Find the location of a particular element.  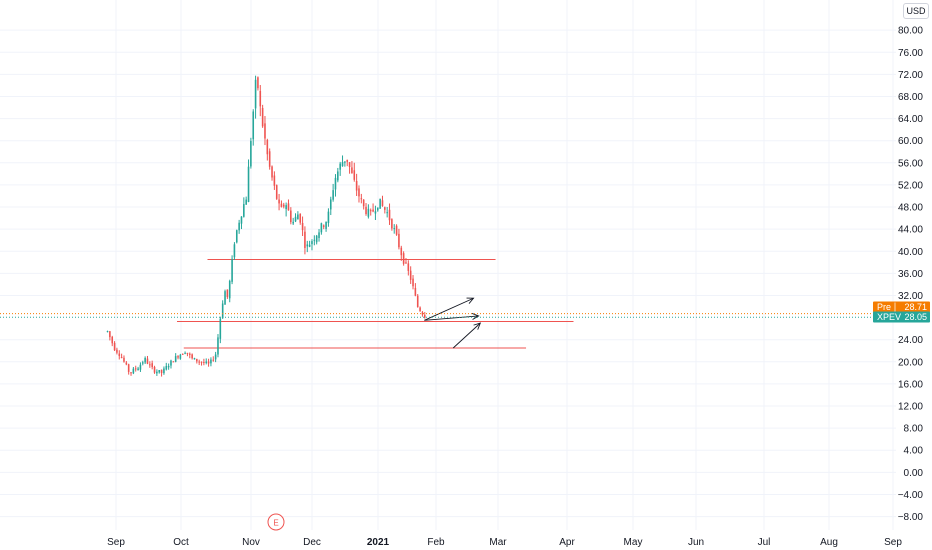

x-tick-label: Mar is located at coordinates (498, 542).